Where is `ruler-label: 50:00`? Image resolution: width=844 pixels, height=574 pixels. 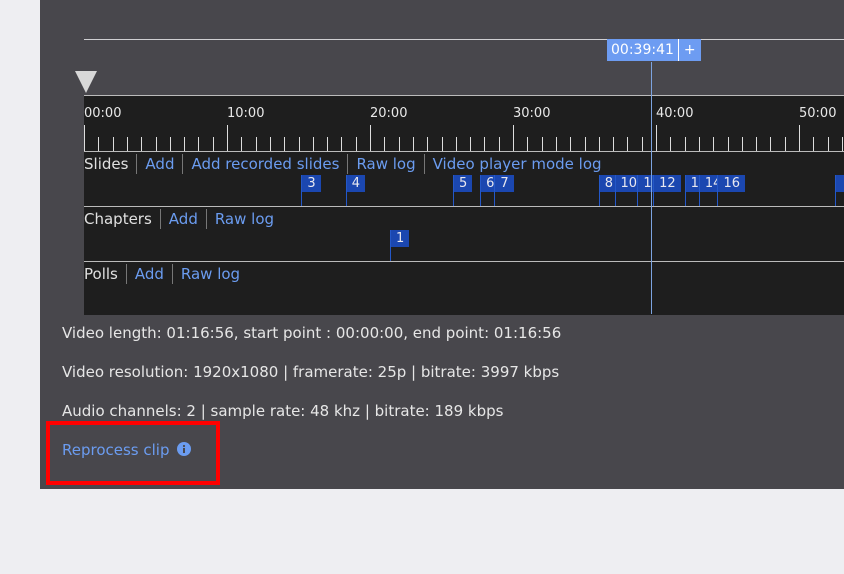
ruler-label: 50:00 is located at coordinates (818, 113).